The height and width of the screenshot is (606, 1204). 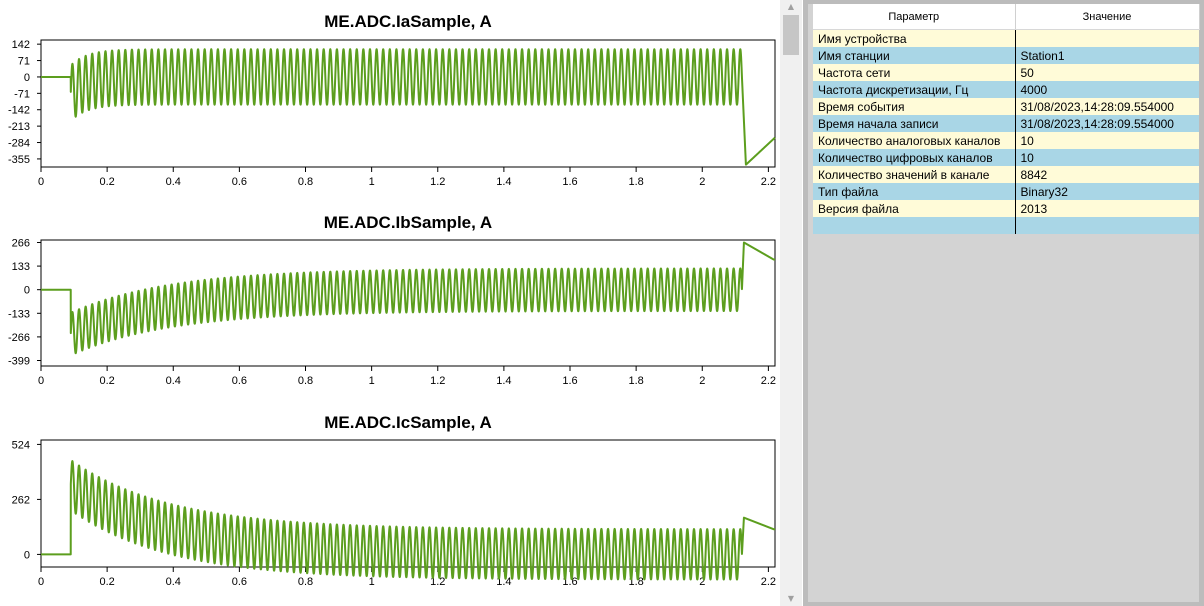 I want to click on param-cell: Количество цифровых каналов, so click(x=914, y=157).